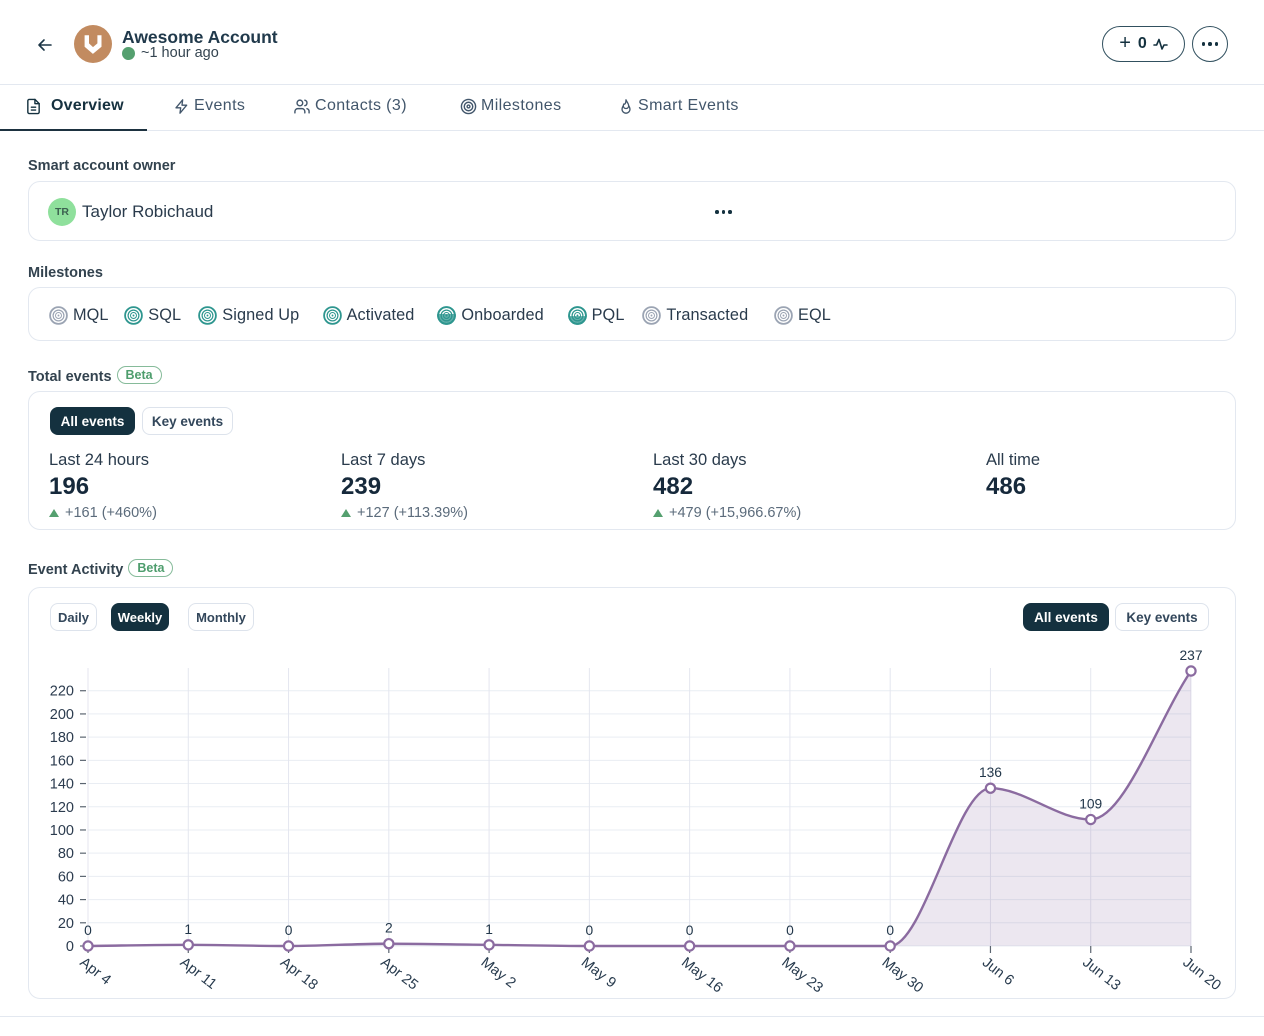  Describe the element at coordinates (95, 972) in the screenshot. I see `svg-text: Apr 4` at that location.